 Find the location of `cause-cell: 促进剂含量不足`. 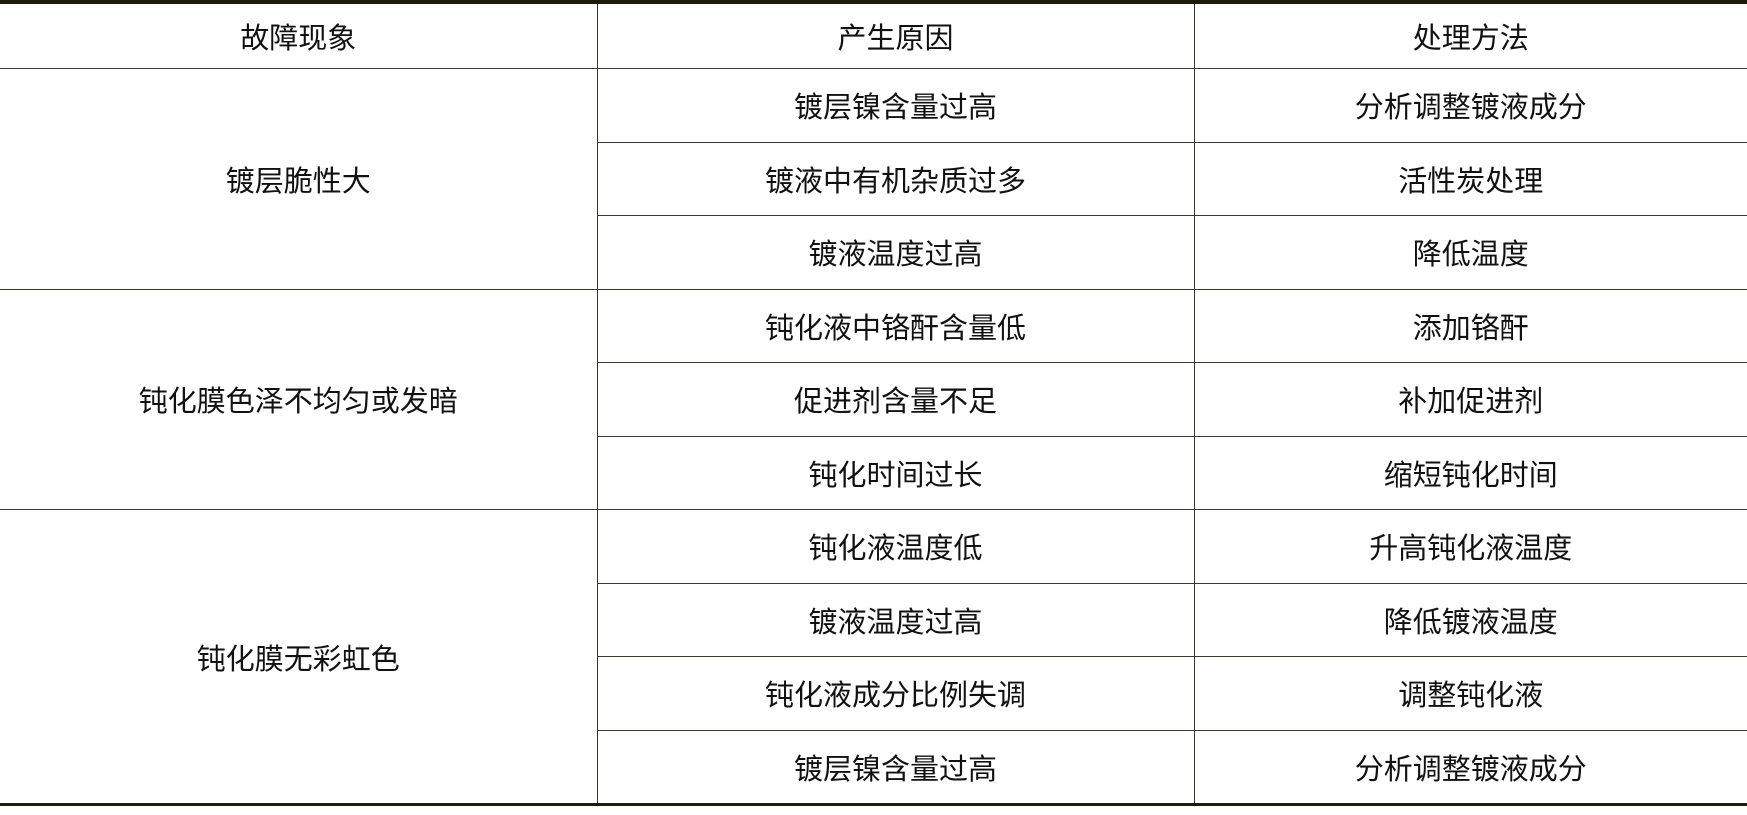

cause-cell: 促进剂含量不足 is located at coordinates (896, 399).